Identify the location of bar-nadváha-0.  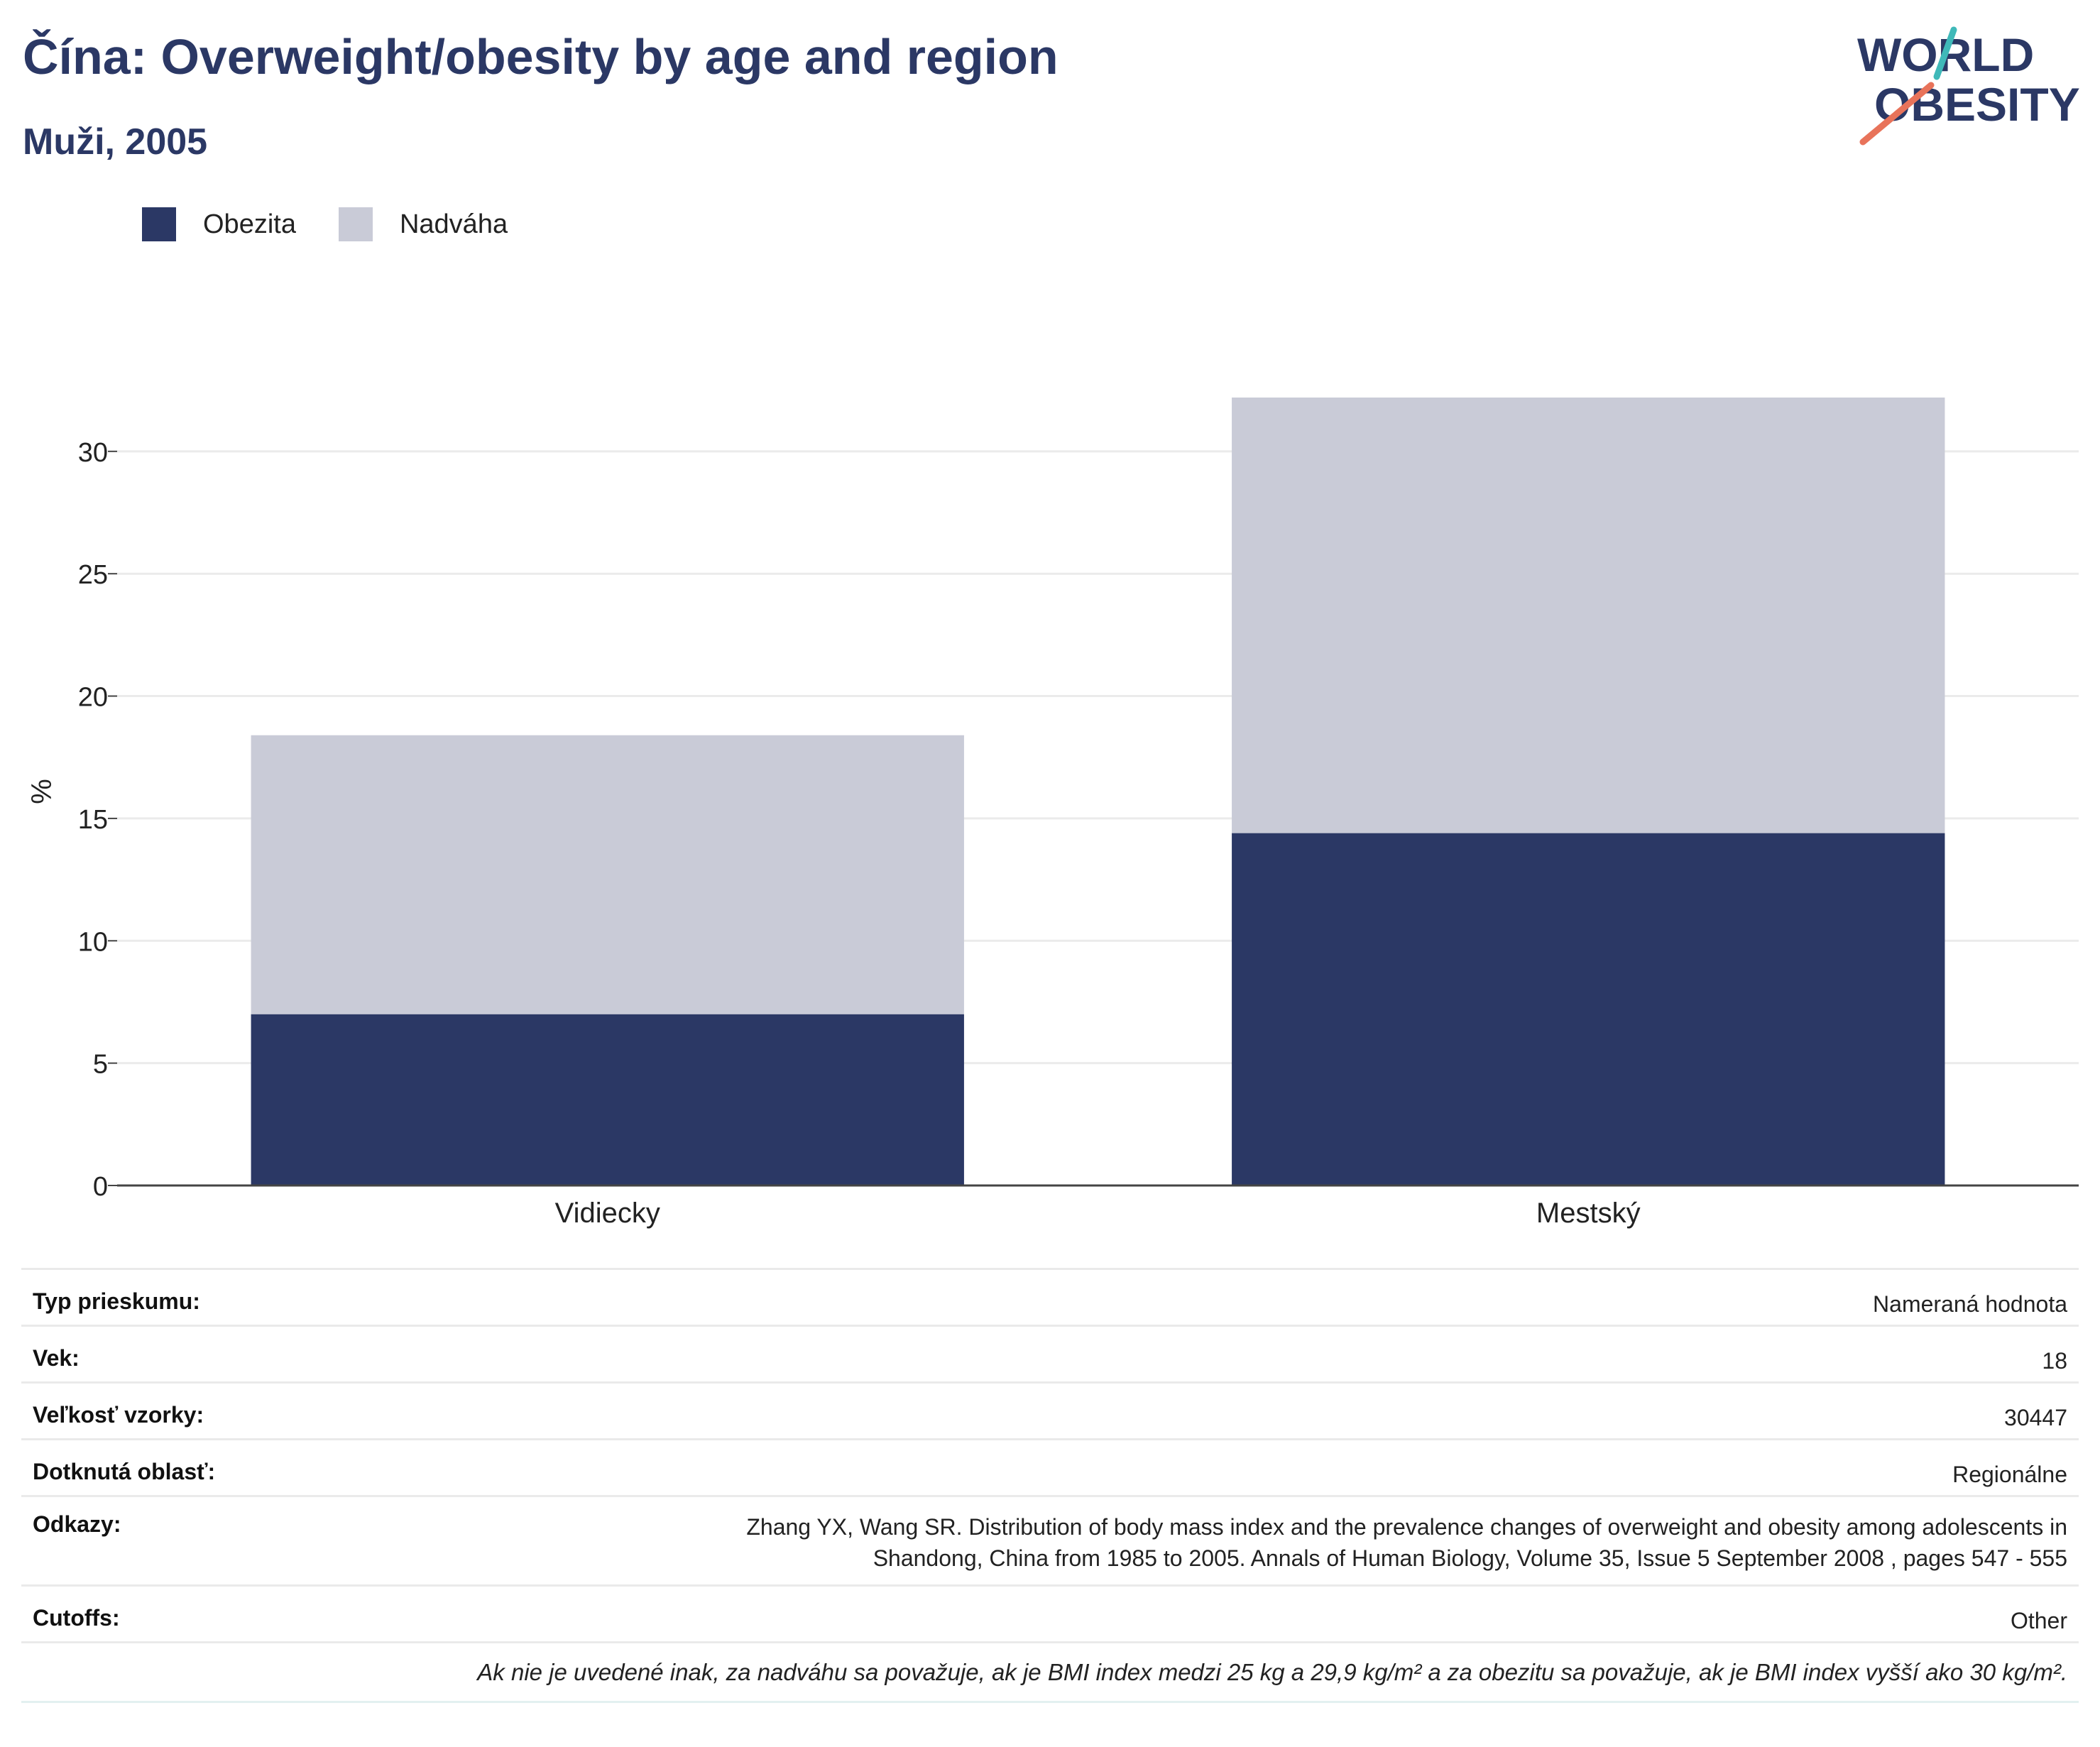
(607, 874).